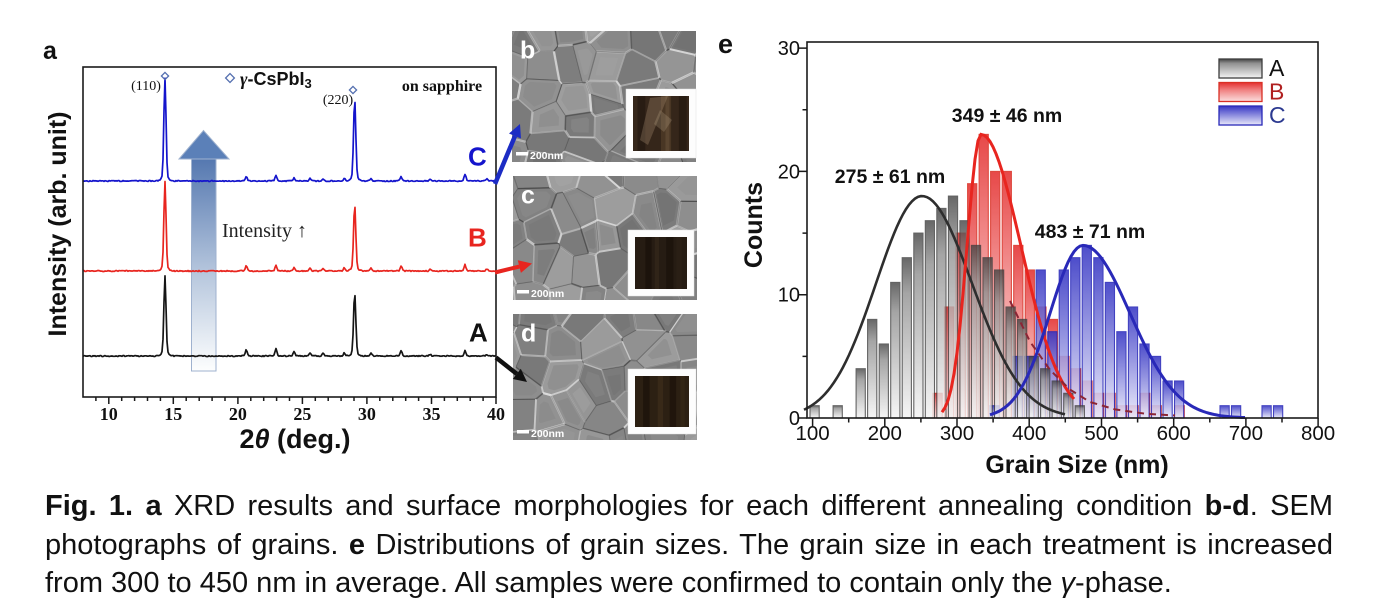  Describe the element at coordinates (957, 433) in the screenshot. I see `svg-text: 300` at that location.